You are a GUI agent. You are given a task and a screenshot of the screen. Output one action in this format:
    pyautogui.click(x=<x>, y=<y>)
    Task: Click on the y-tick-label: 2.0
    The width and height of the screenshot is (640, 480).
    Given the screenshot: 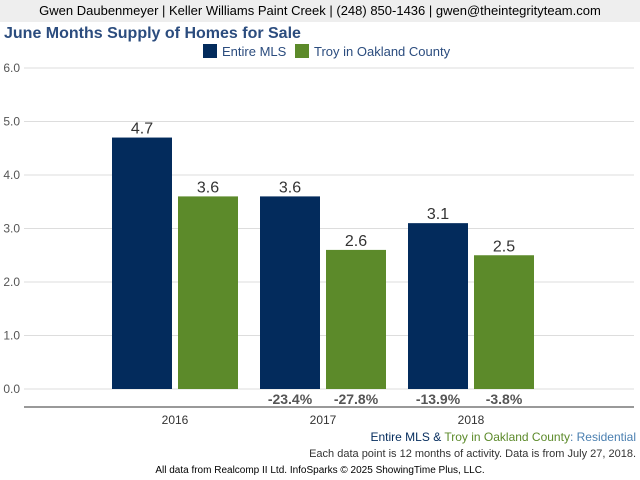 What is the action you would take?
    pyautogui.click(x=11, y=282)
    